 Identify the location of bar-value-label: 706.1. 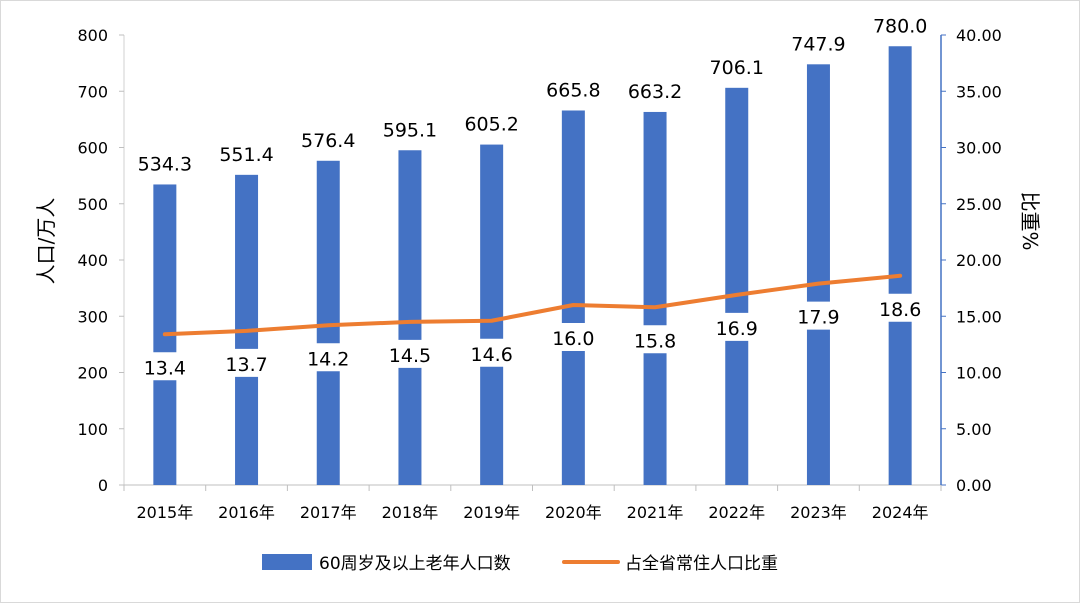
(737, 68).